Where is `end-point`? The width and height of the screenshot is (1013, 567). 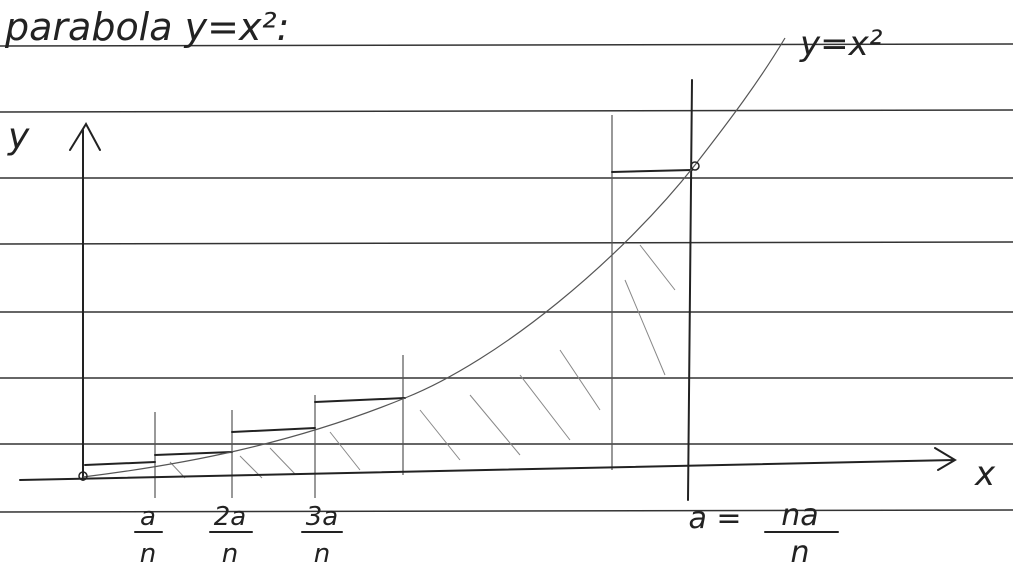 end-point is located at coordinates (695, 166).